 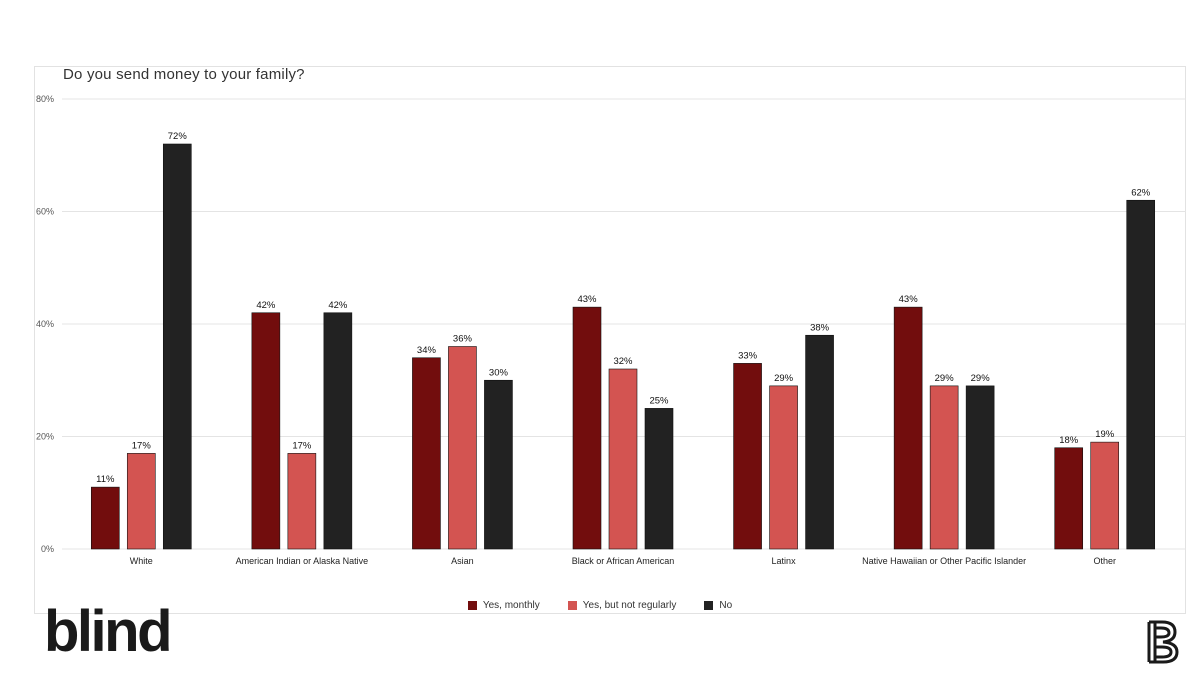 I want to click on category-label: Black or African American, so click(x=623, y=561).